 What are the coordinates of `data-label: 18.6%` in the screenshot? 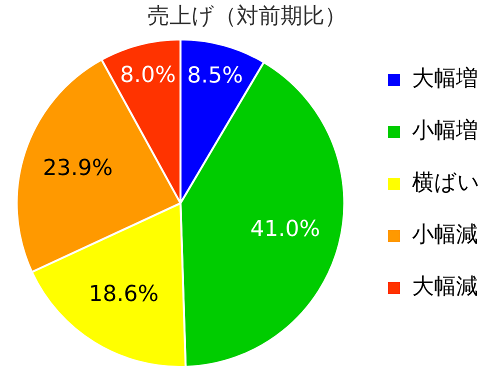 It's located at (123, 294).